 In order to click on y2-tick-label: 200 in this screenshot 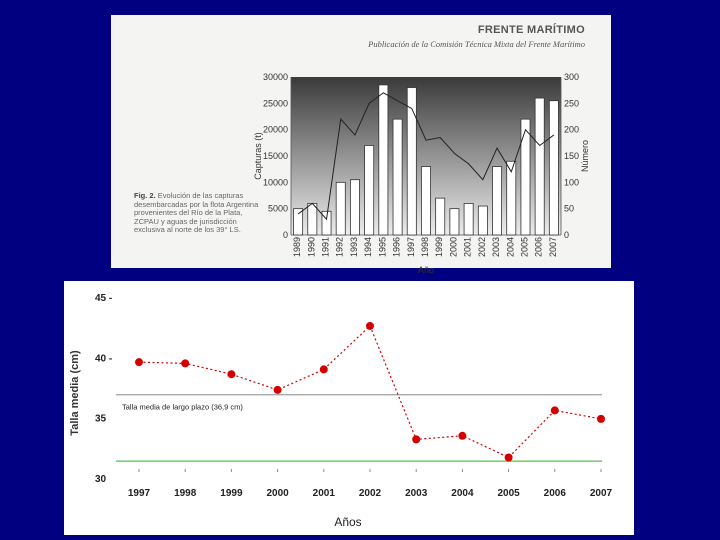, I will do `click(571, 130)`.